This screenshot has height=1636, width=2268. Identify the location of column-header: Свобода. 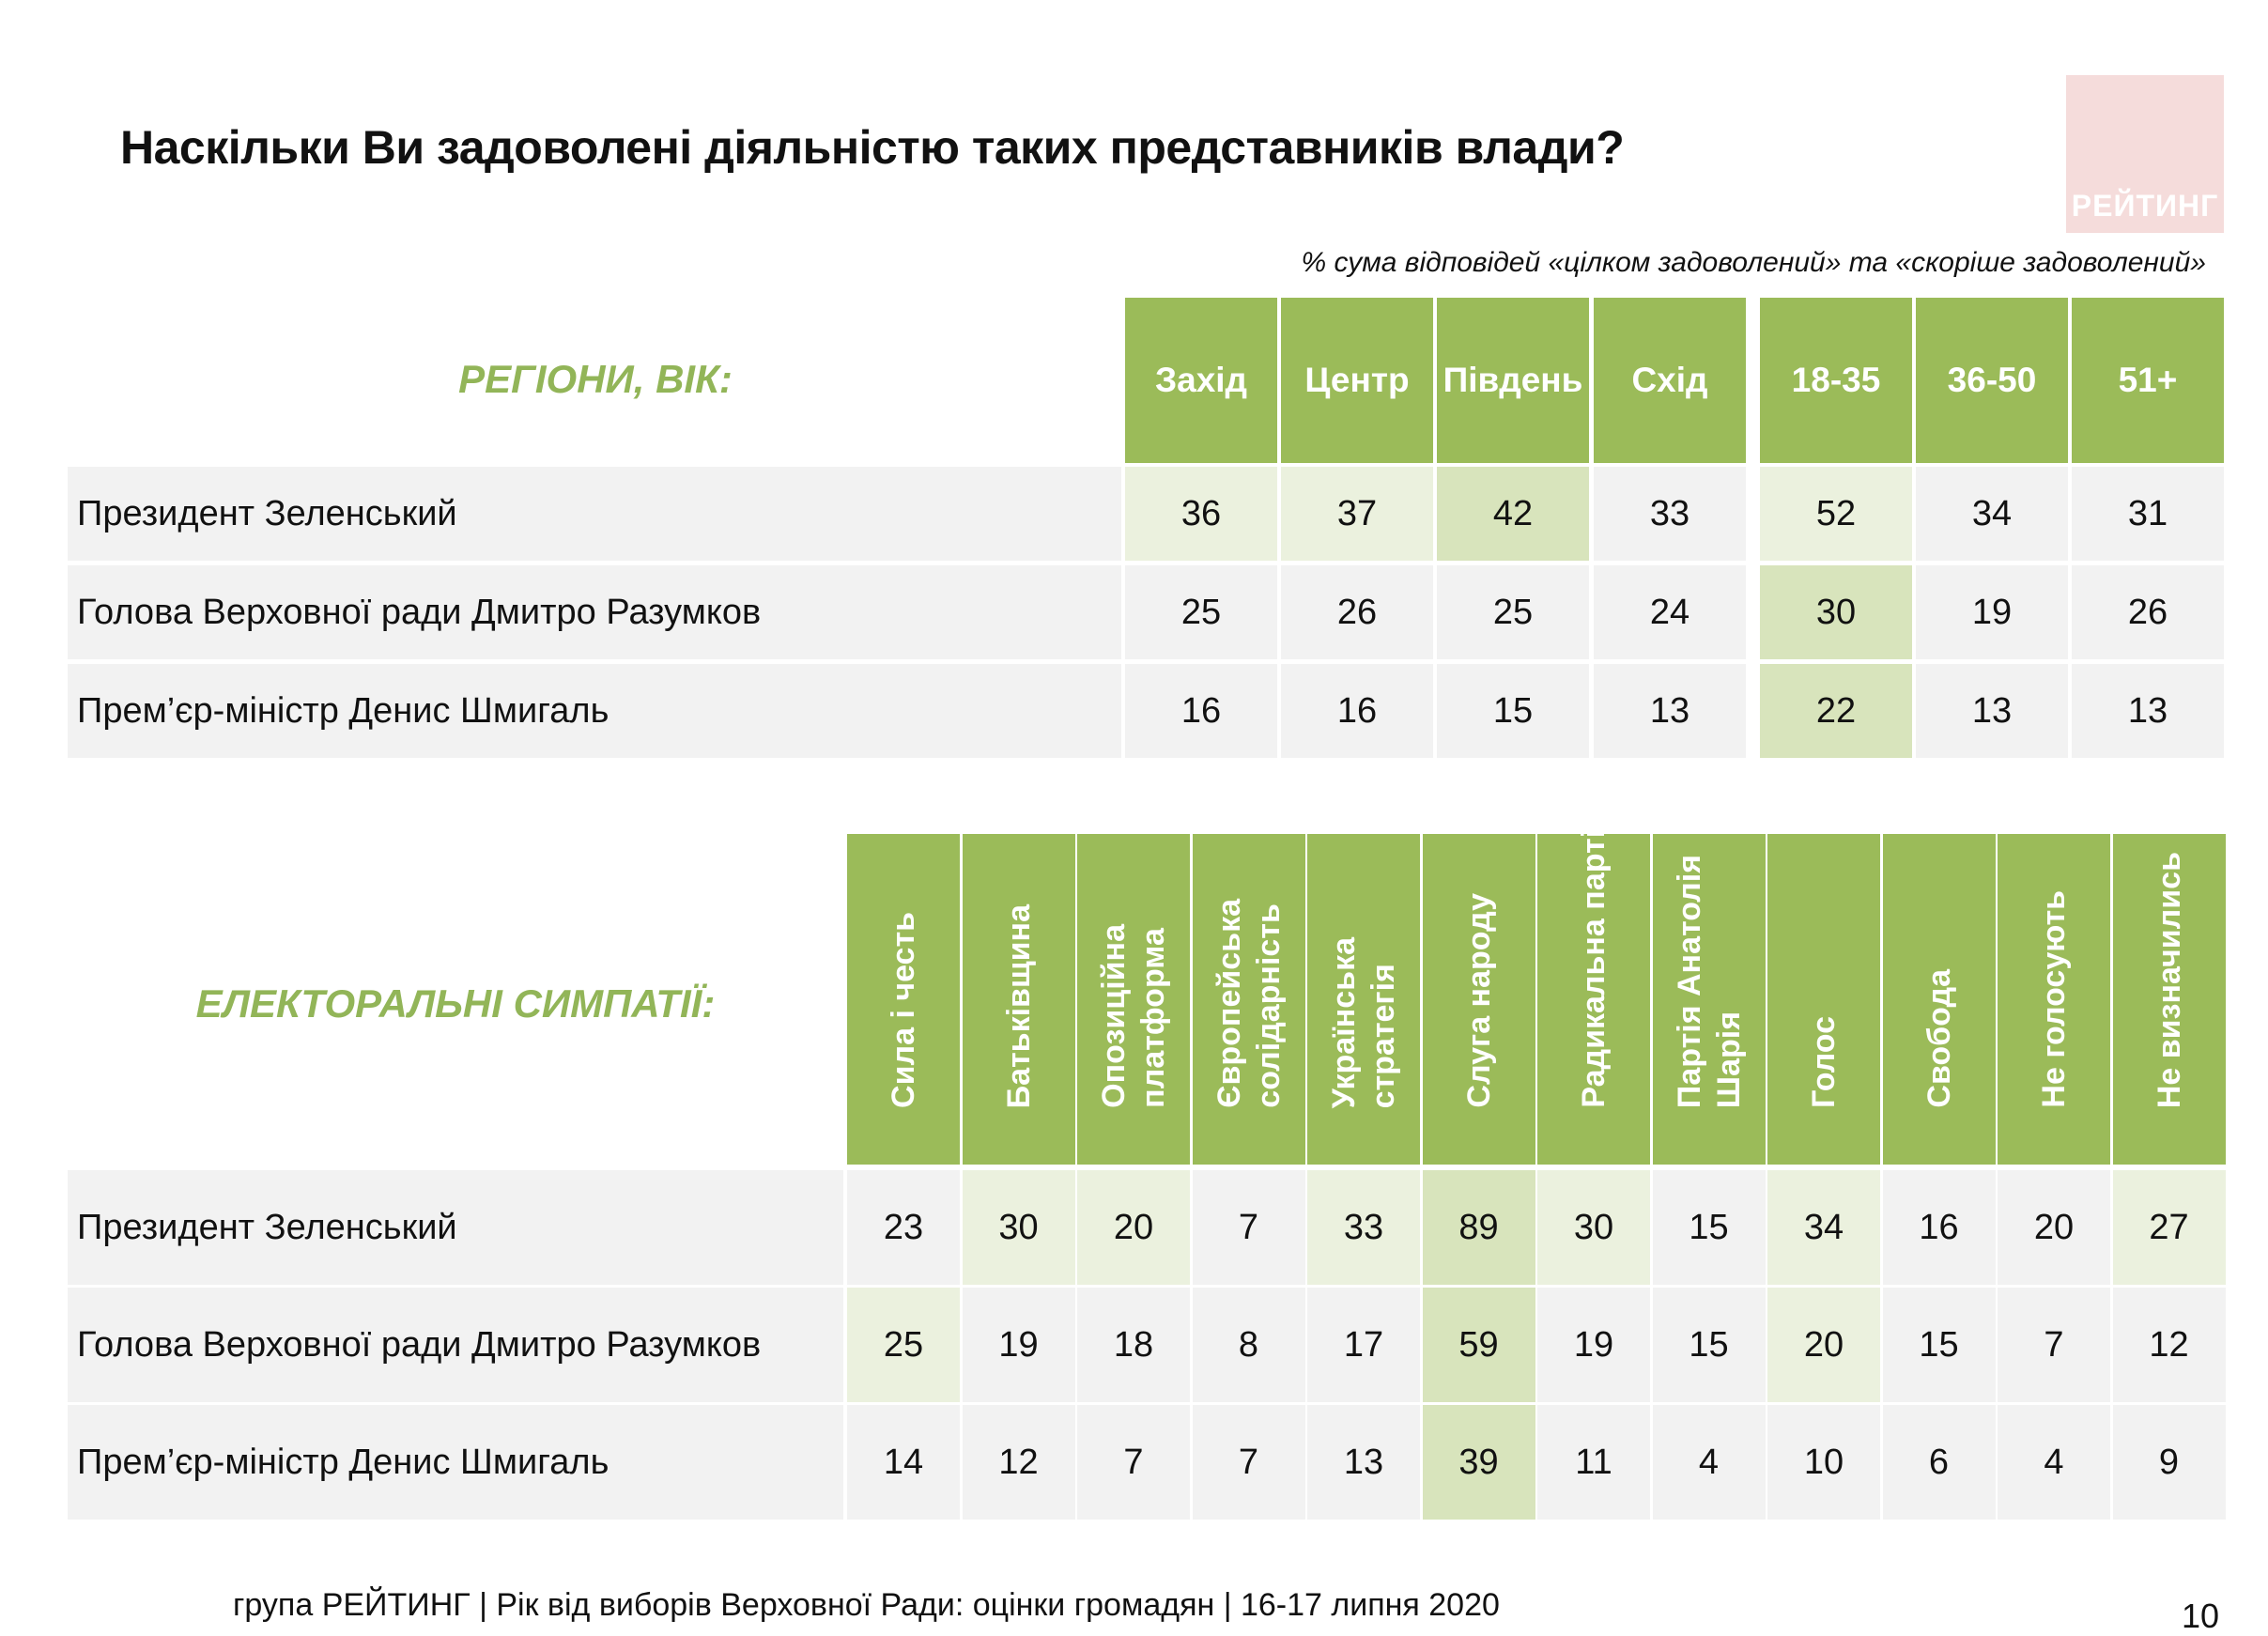
(1939, 1000).